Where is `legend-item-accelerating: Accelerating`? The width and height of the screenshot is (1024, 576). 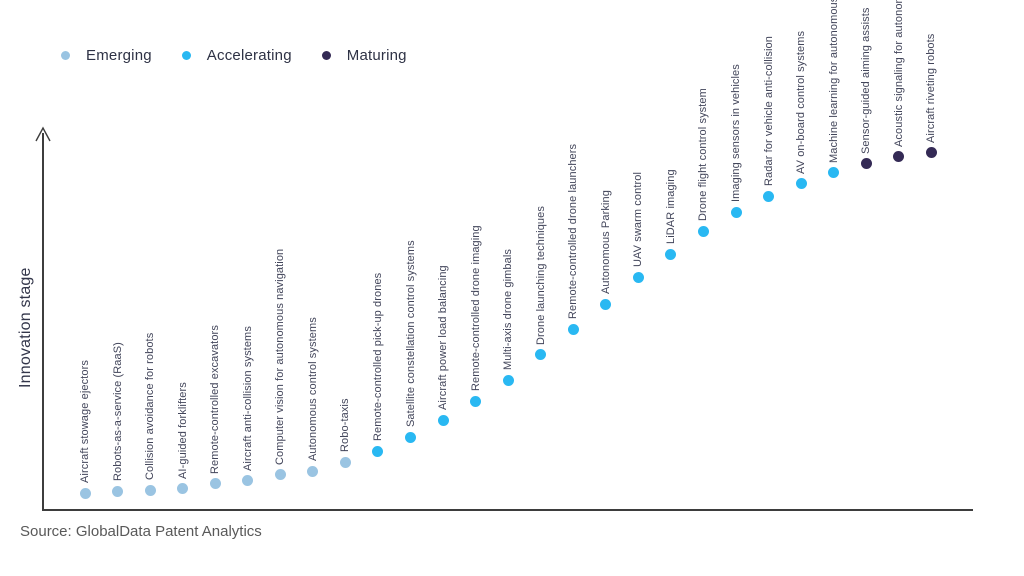 legend-item-accelerating: Accelerating is located at coordinates (236, 55).